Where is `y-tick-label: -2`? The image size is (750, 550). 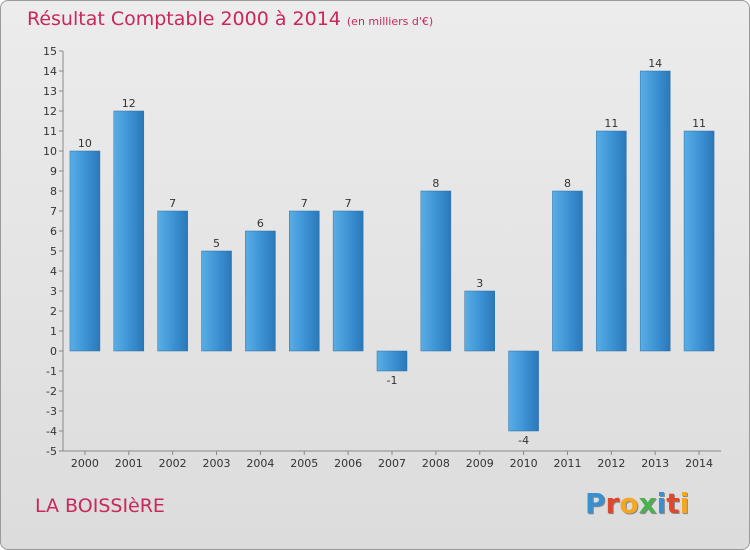 y-tick-label: -2 is located at coordinates (51, 391).